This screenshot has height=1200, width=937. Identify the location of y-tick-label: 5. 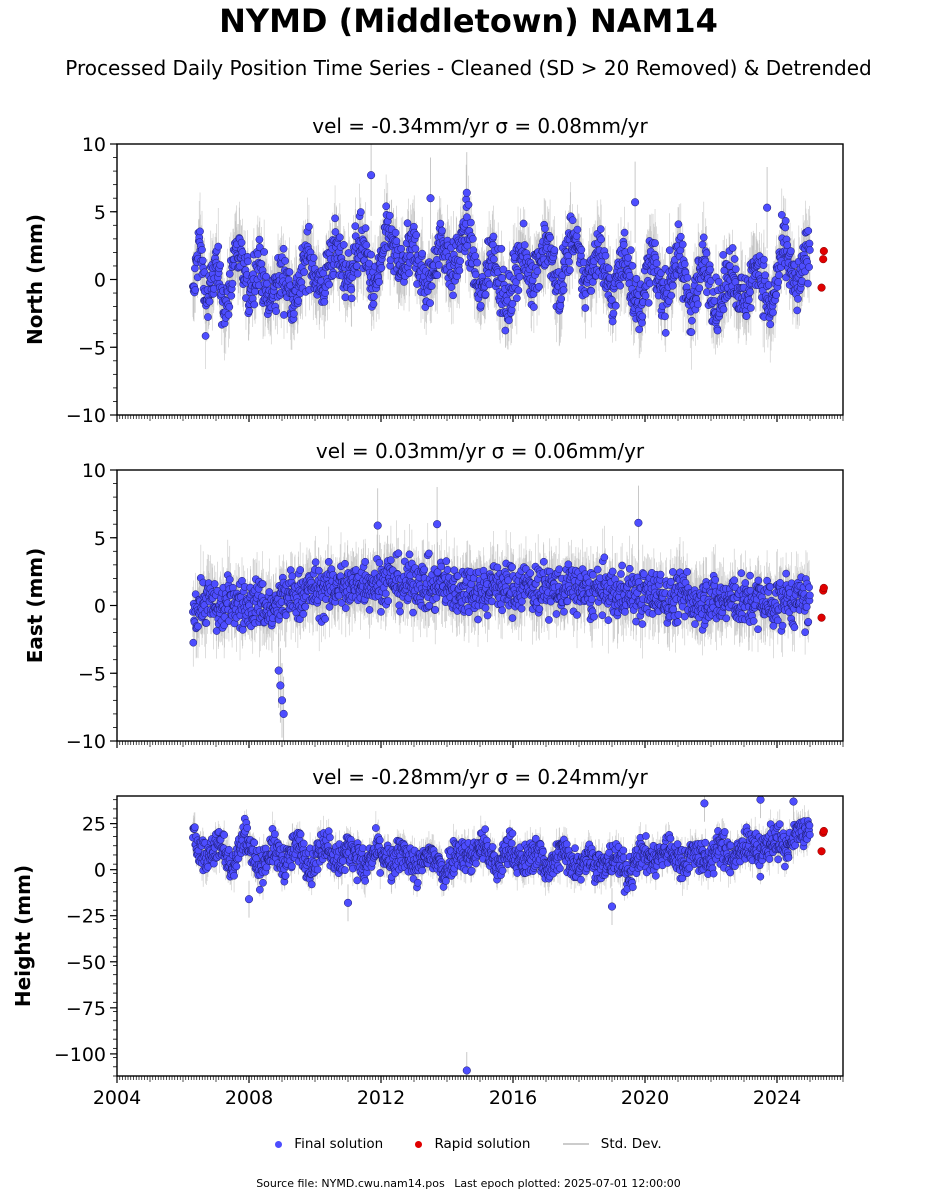
(100, 213).